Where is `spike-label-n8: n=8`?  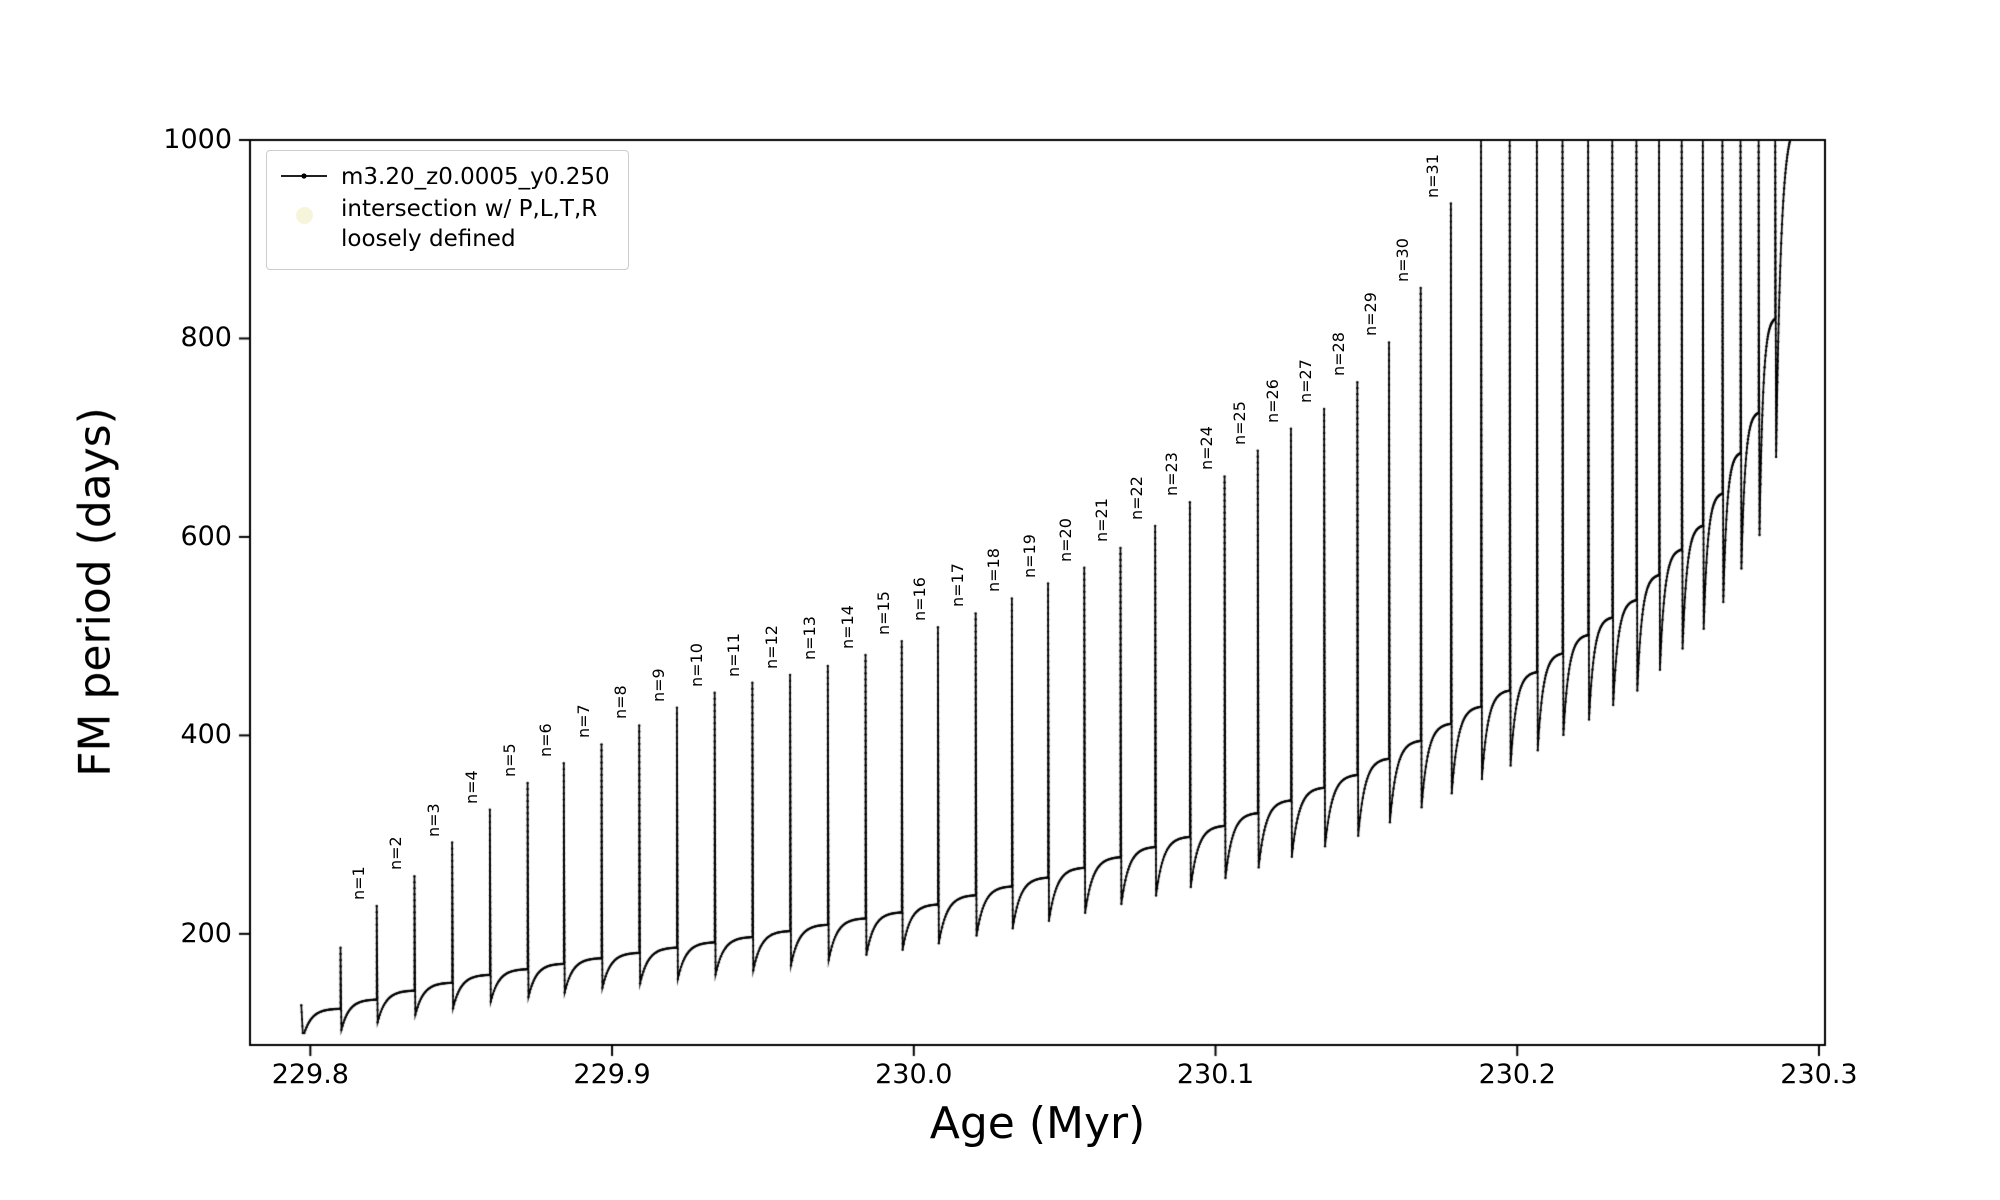 spike-label-n8: n=8 is located at coordinates (621, 702).